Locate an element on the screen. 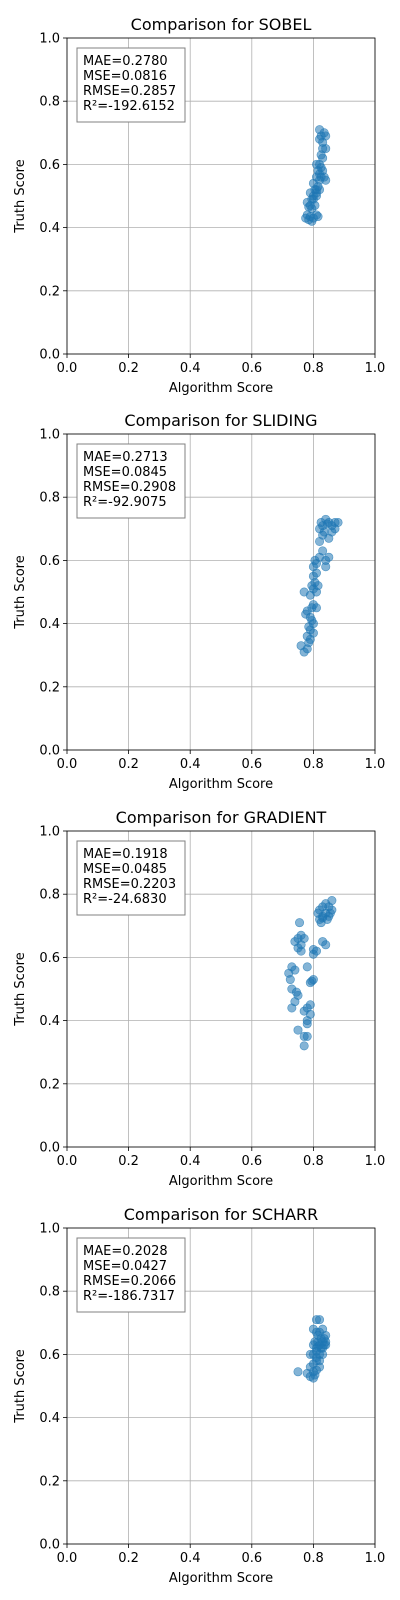  chart-title: Comparison for SCHARR is located at coordinates (221, 1214).